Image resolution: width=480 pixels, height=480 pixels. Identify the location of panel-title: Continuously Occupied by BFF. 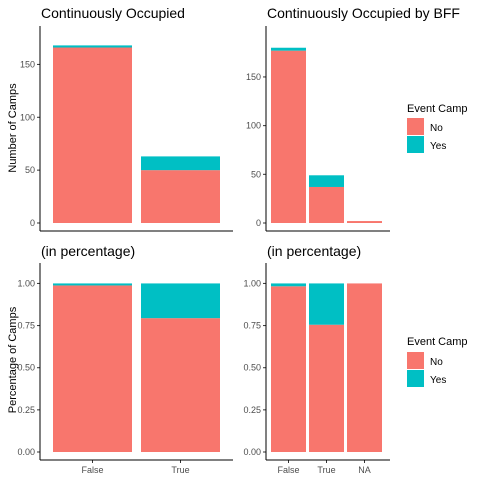
(363, 13).